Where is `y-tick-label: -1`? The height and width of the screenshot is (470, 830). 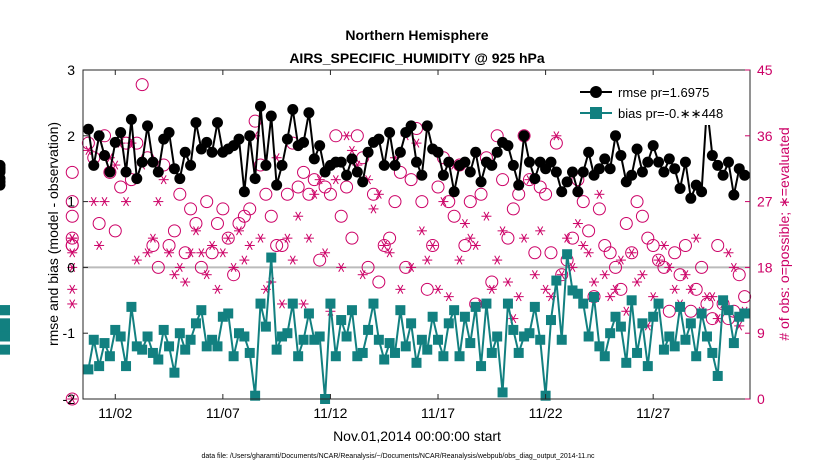
y-tick-label: -1 is located at coordinates (69, 333).